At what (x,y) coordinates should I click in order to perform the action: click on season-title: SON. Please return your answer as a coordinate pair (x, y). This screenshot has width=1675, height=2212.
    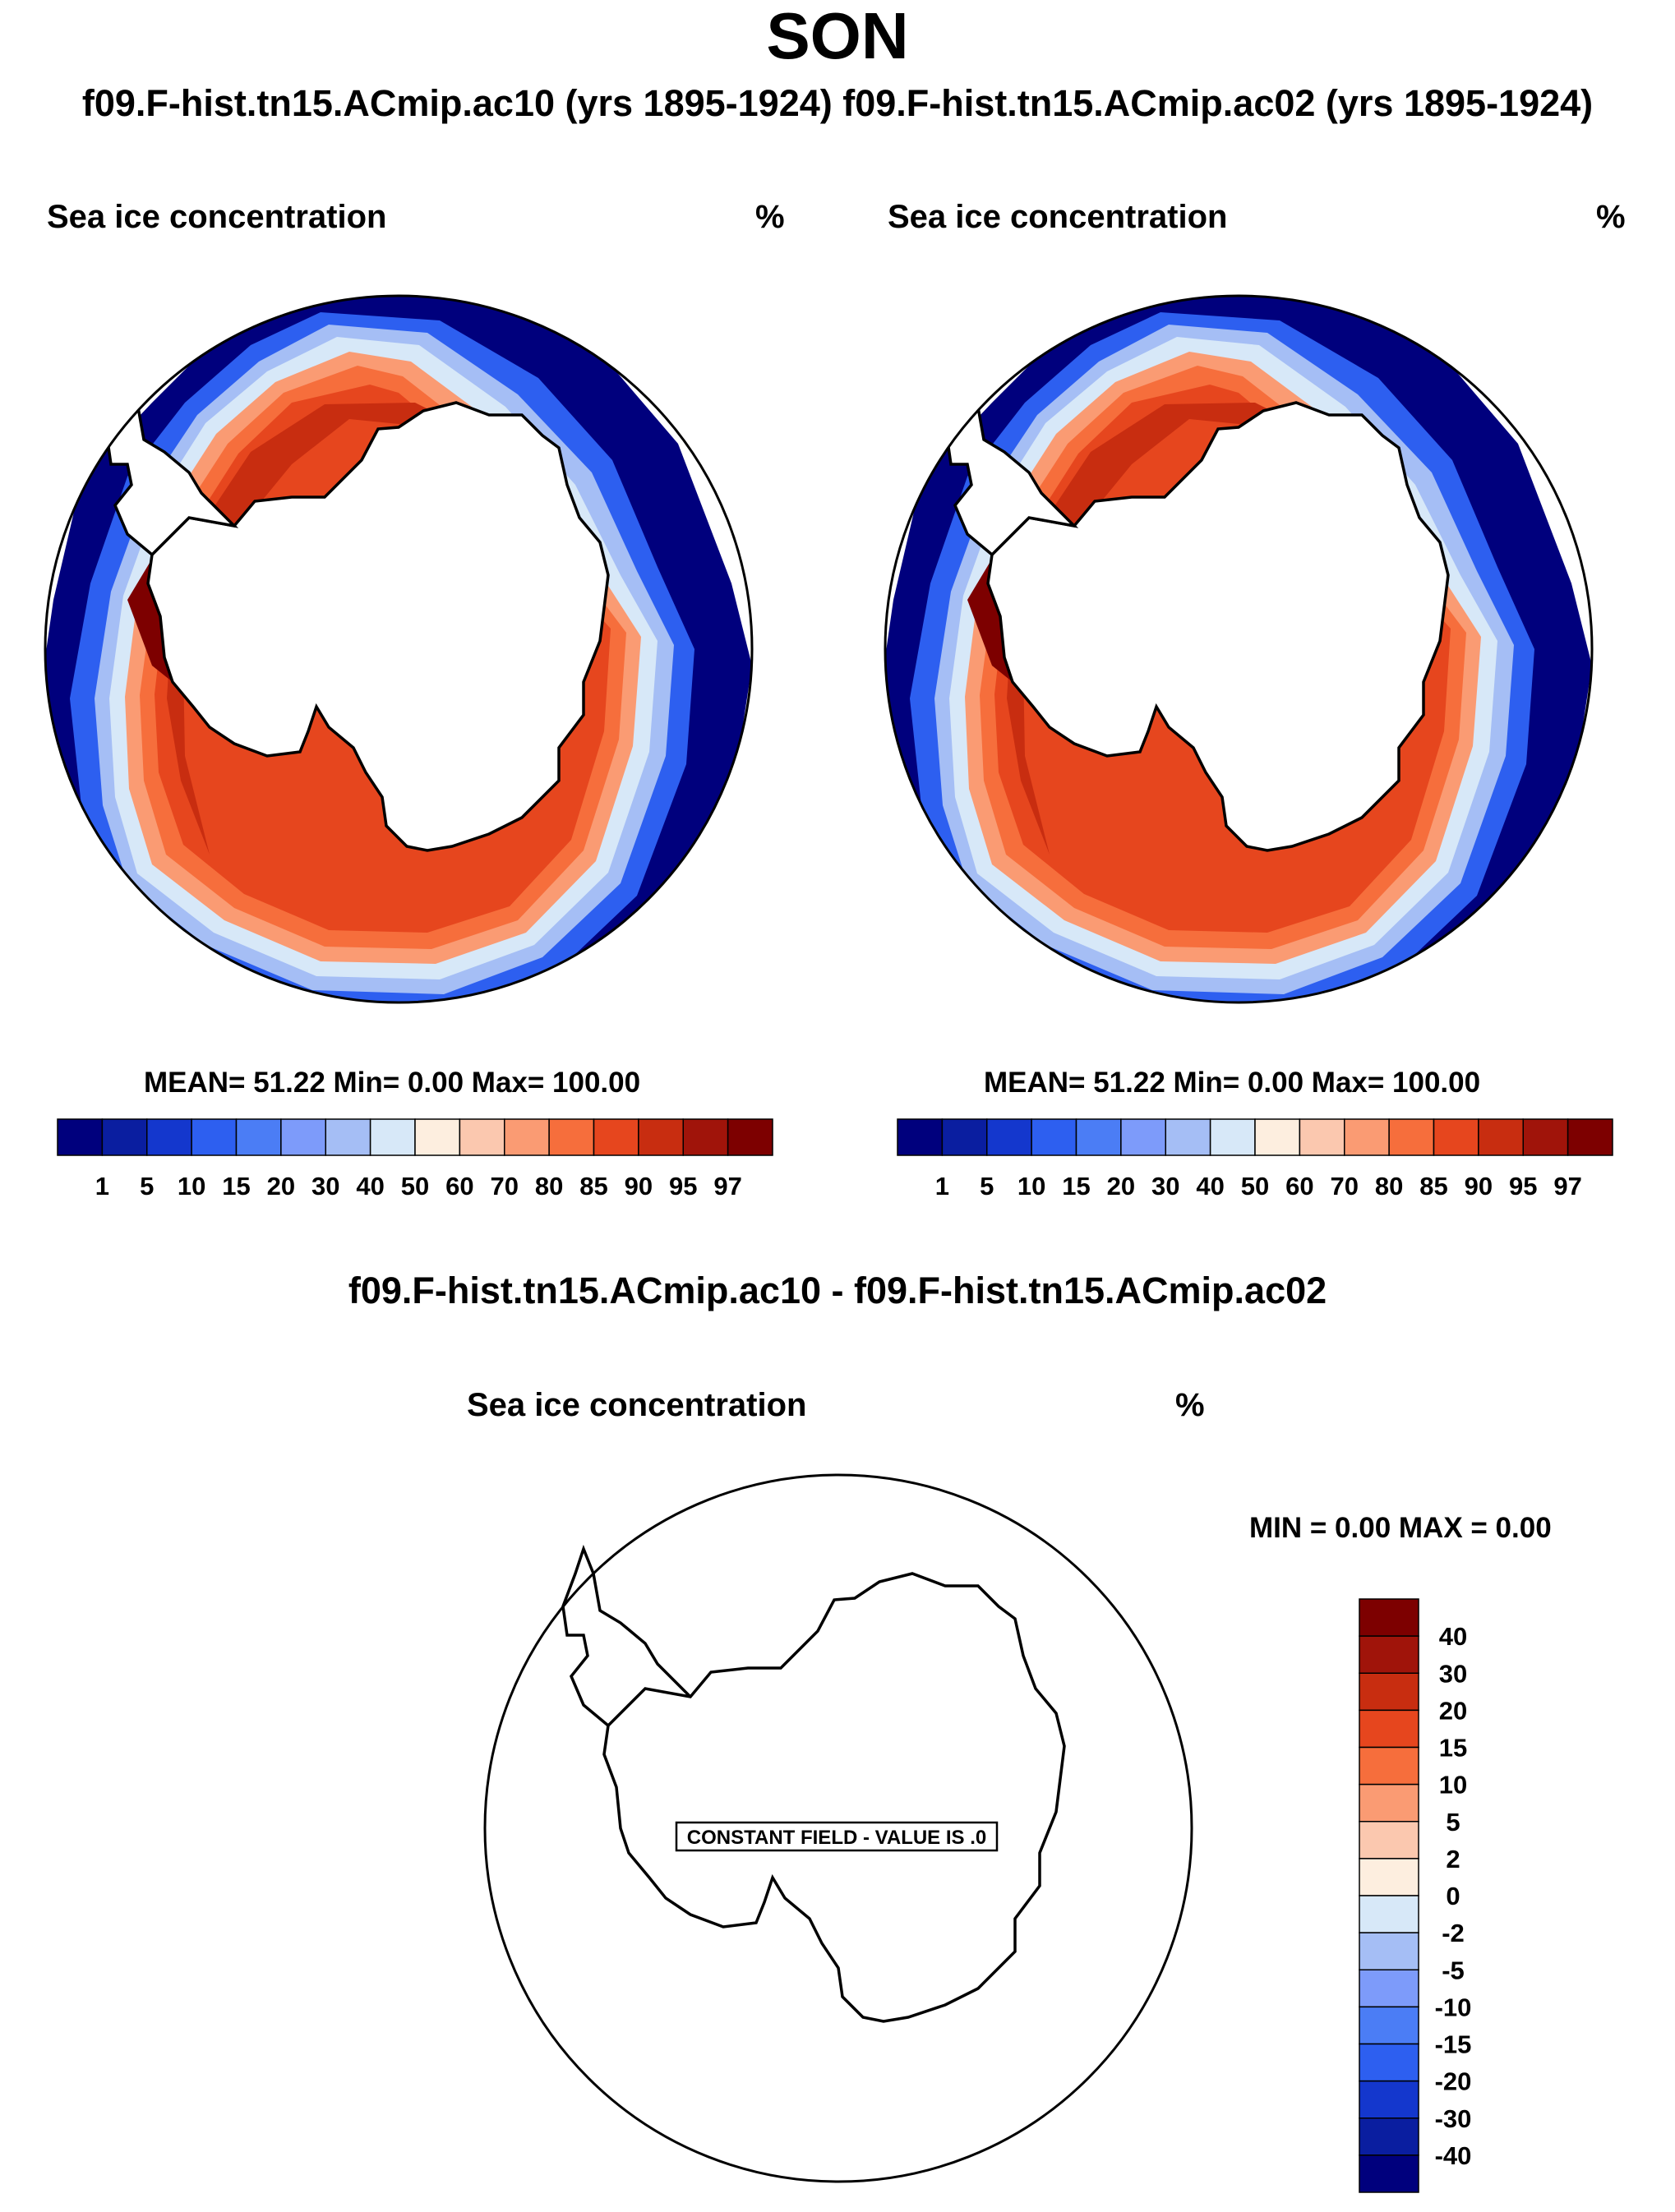
    Looking at the image, I should click on (837, 36).